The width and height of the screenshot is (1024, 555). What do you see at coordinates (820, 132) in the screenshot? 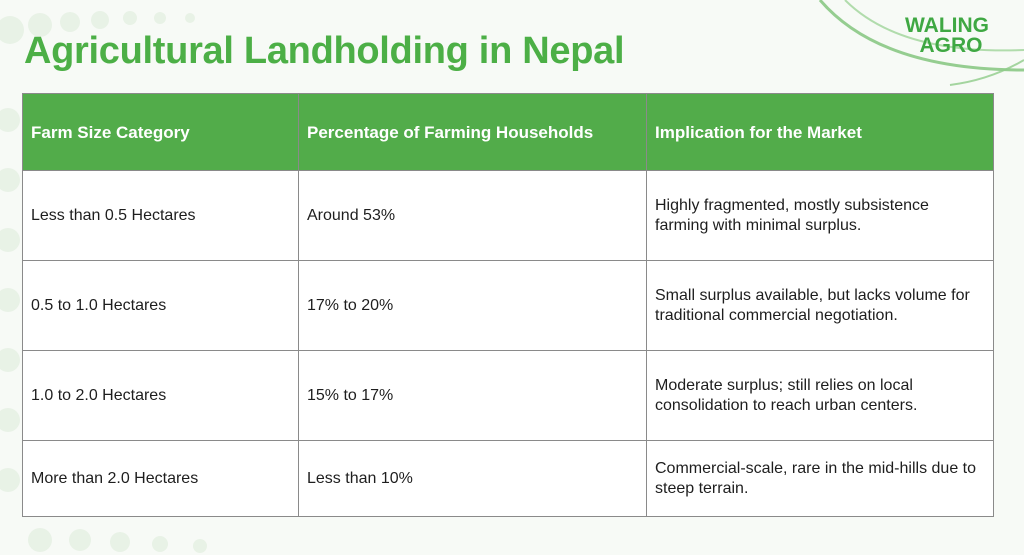
I see `header-implication: Implication for the Market` at bounding box center [820, 132].